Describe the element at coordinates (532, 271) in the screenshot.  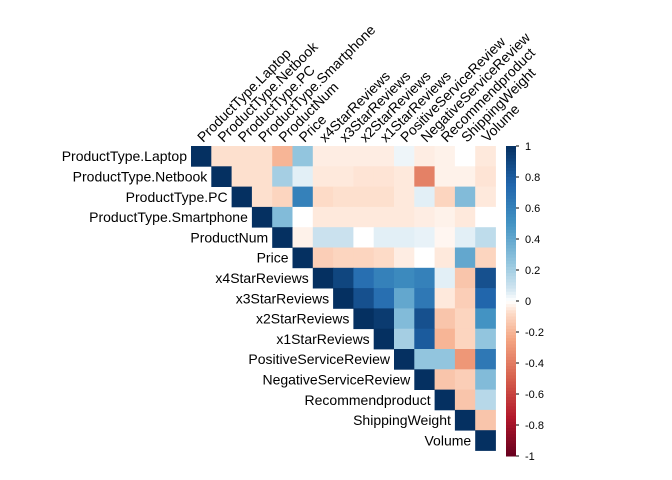
I see `colorbar-tick-label: 0.2` at that location.